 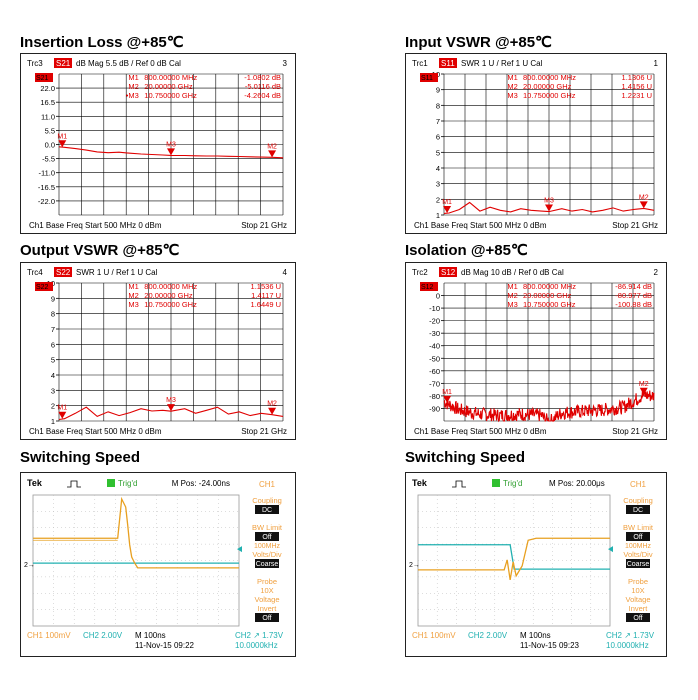 What do you see at coordinates (35, 483) in the screenshot?
I see `brand-logo: Tek` at bounding box center [35, 483].